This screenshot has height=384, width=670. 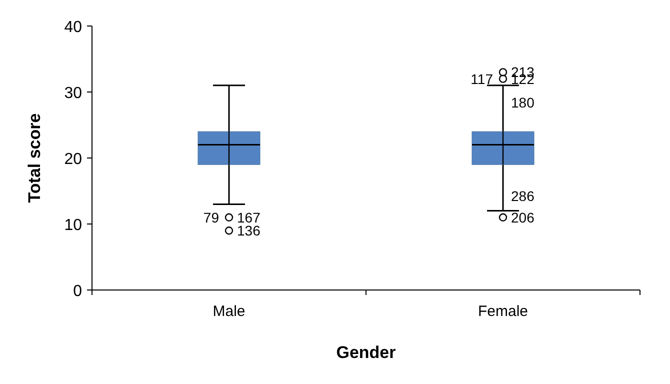 What do you see at coordinates (77, 291) in the screenshot?
I see `y-tick-label: 0` at bounding box center [77, 291].